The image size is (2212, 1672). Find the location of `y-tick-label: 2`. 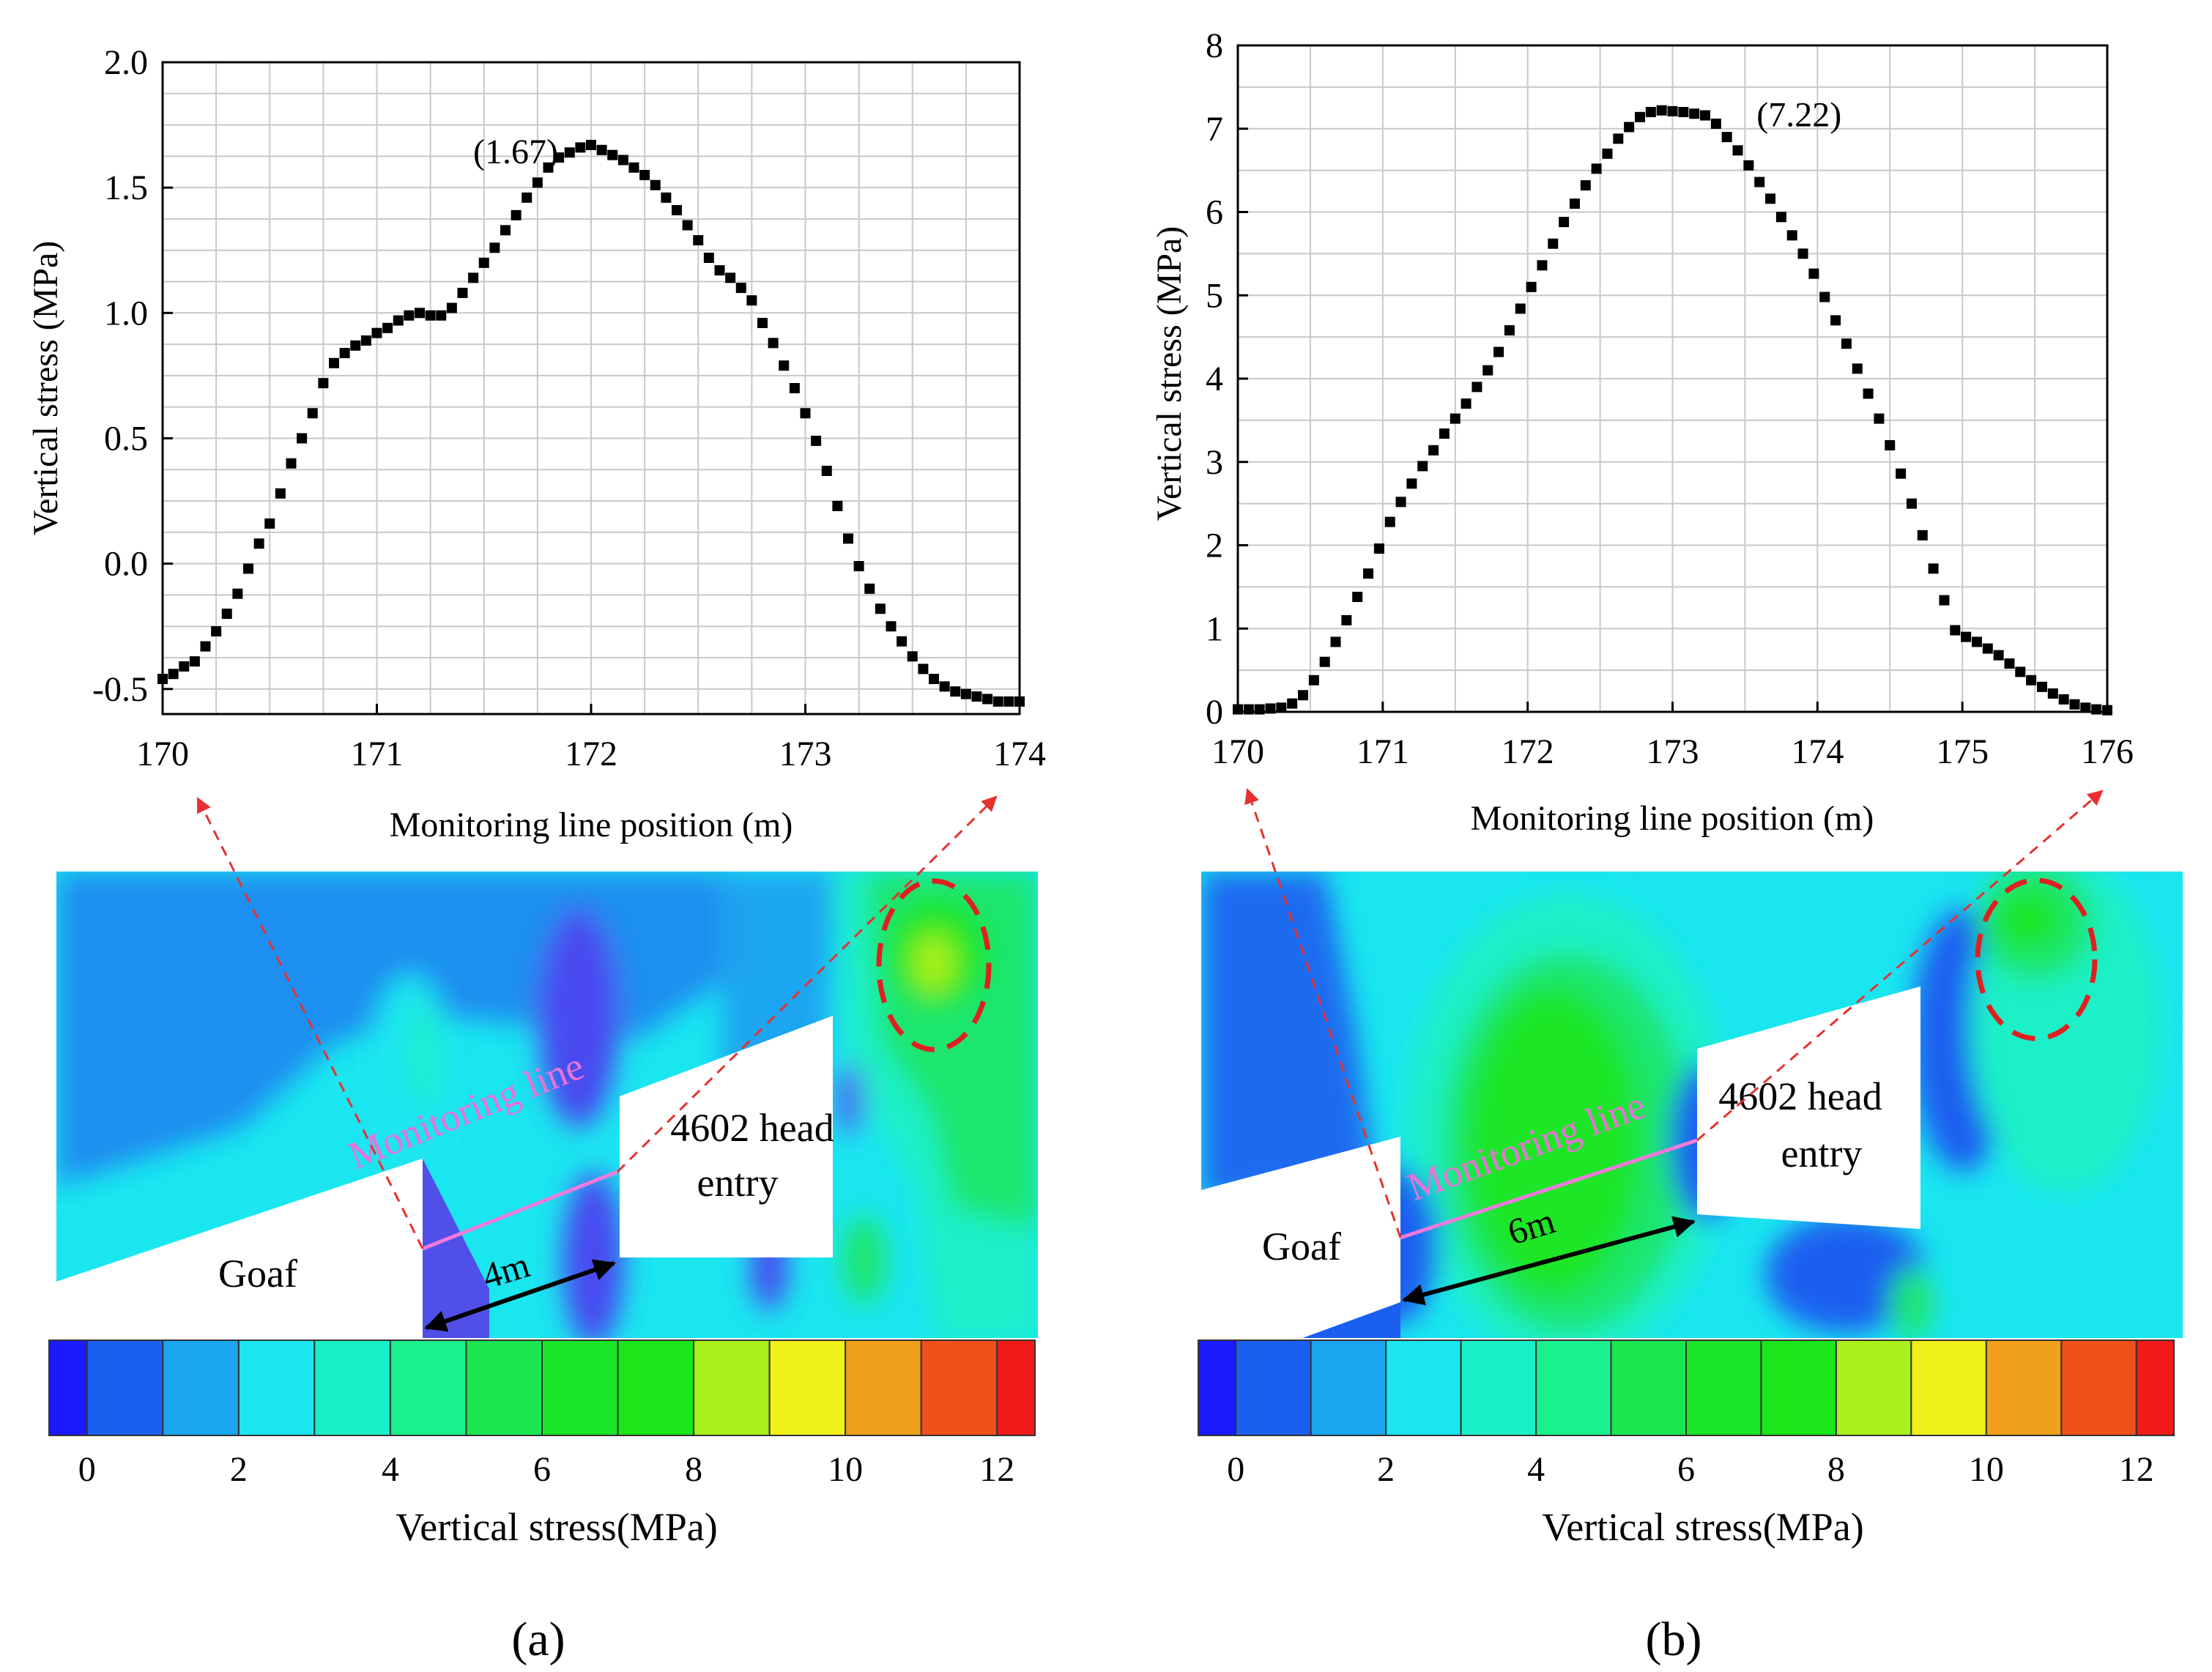

y-tick-label: 2 is located at coordinates (1214, 546).